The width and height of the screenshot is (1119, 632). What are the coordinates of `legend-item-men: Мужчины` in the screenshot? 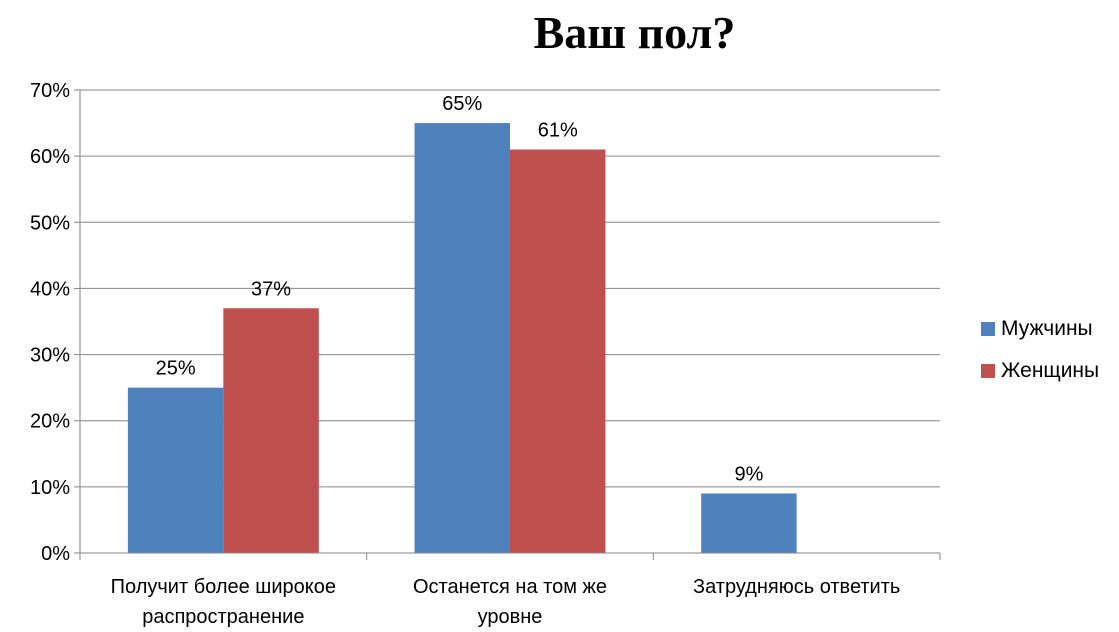 It's located at (1040, 328).